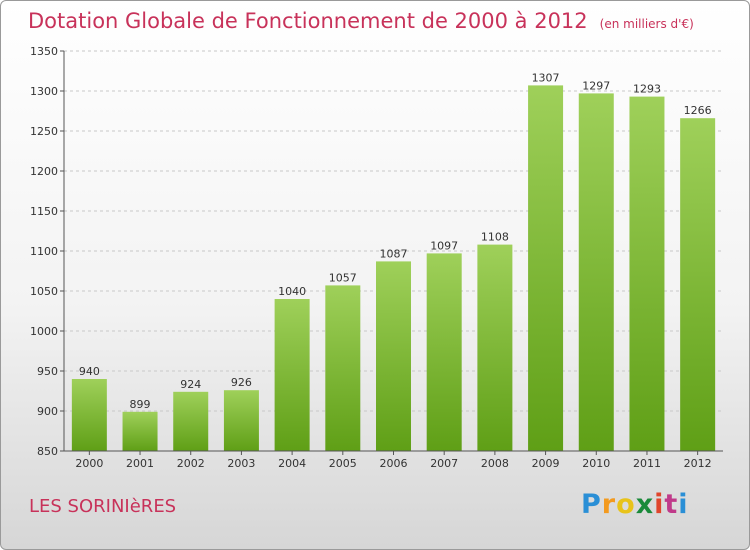 The image size is (750, 550). I want to click on bar-value-label: 1293, so click(647, 89).